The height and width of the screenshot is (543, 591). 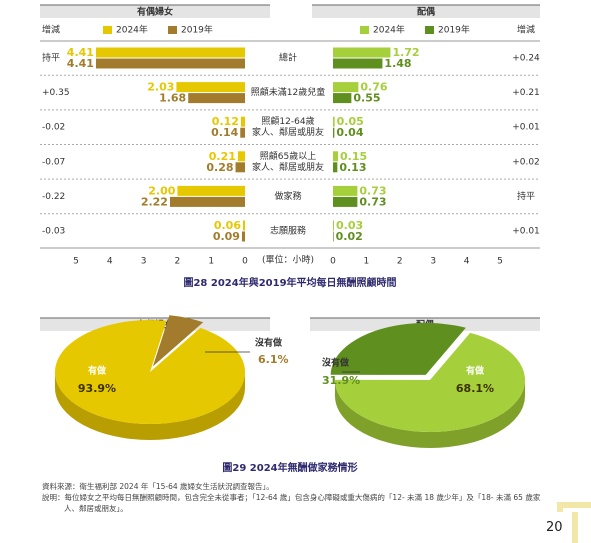 I want to click on x-tick-label: 1, so click(x=211, y=262).